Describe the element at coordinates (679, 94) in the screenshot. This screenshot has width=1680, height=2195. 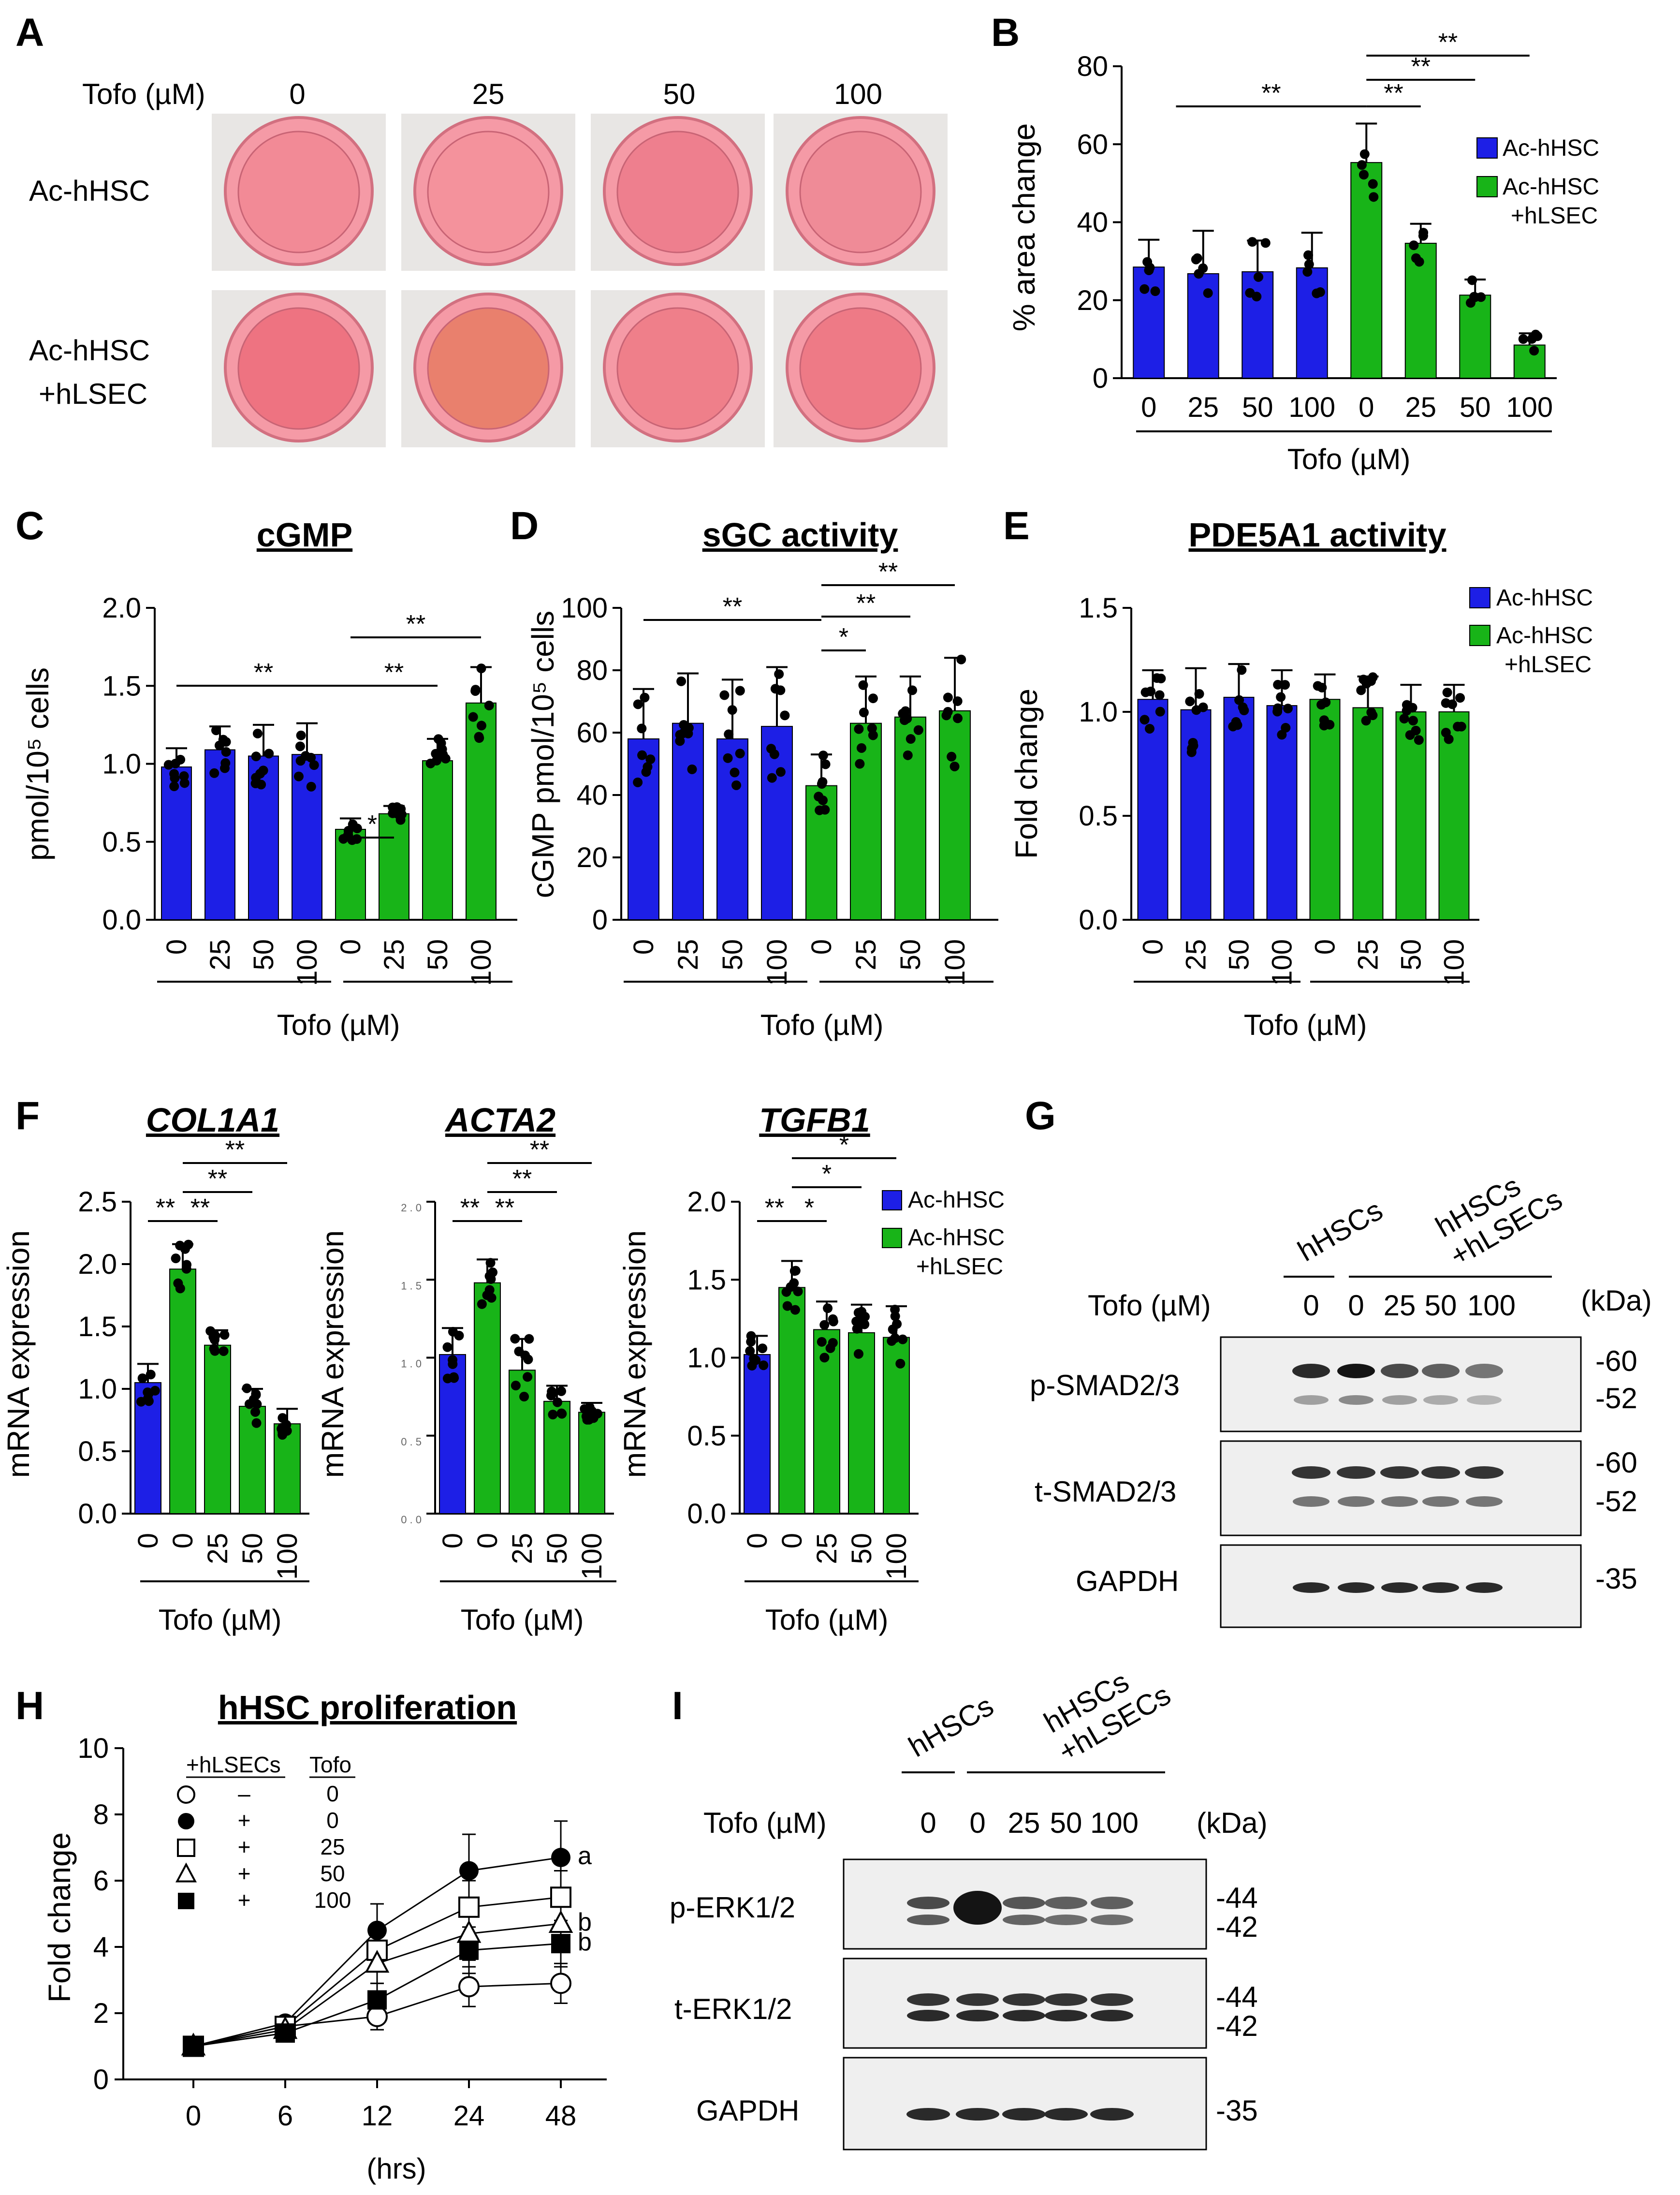
I see `panel-a-conc-50: 50` at that location.